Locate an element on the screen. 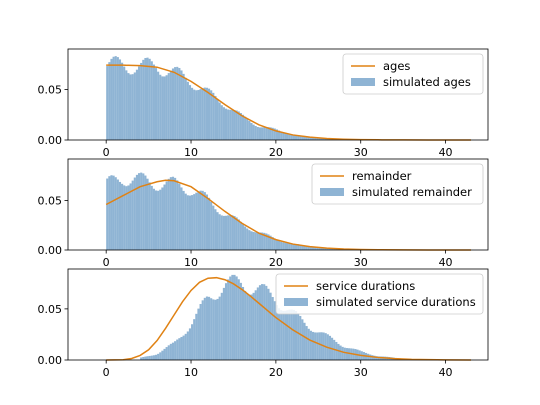 Image resolution: width=540 pixels, height=405 pixels. histogram-bars is located at coordinates (275, 98).